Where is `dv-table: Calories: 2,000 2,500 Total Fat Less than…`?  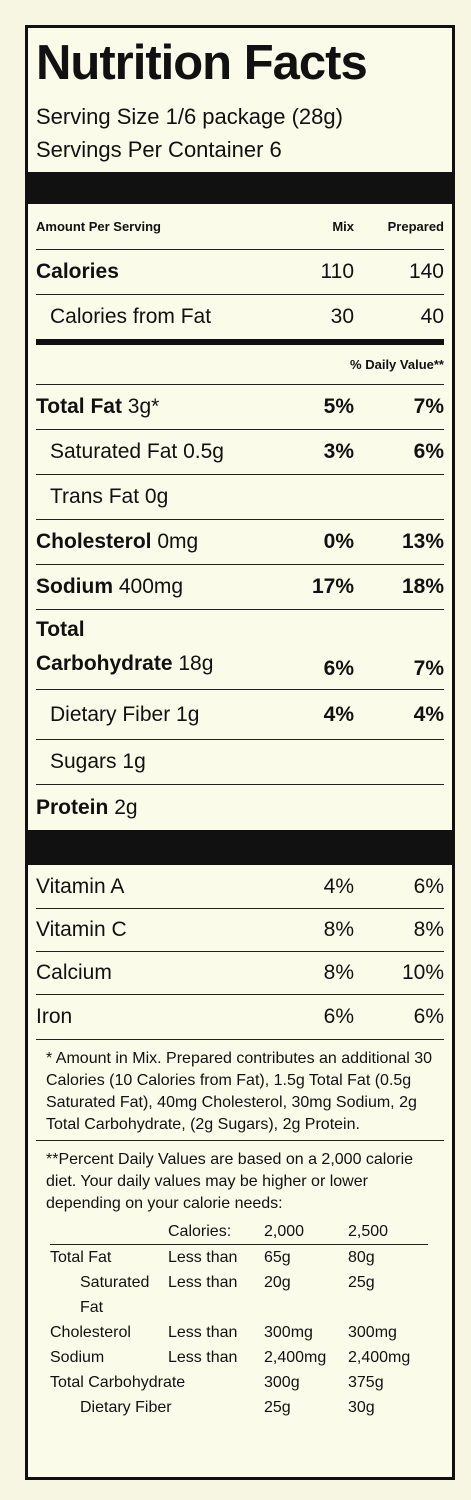 dv-table: Calories: 2,000 2,500 Total Fat Less than… is located at coordinates (240, 1319).